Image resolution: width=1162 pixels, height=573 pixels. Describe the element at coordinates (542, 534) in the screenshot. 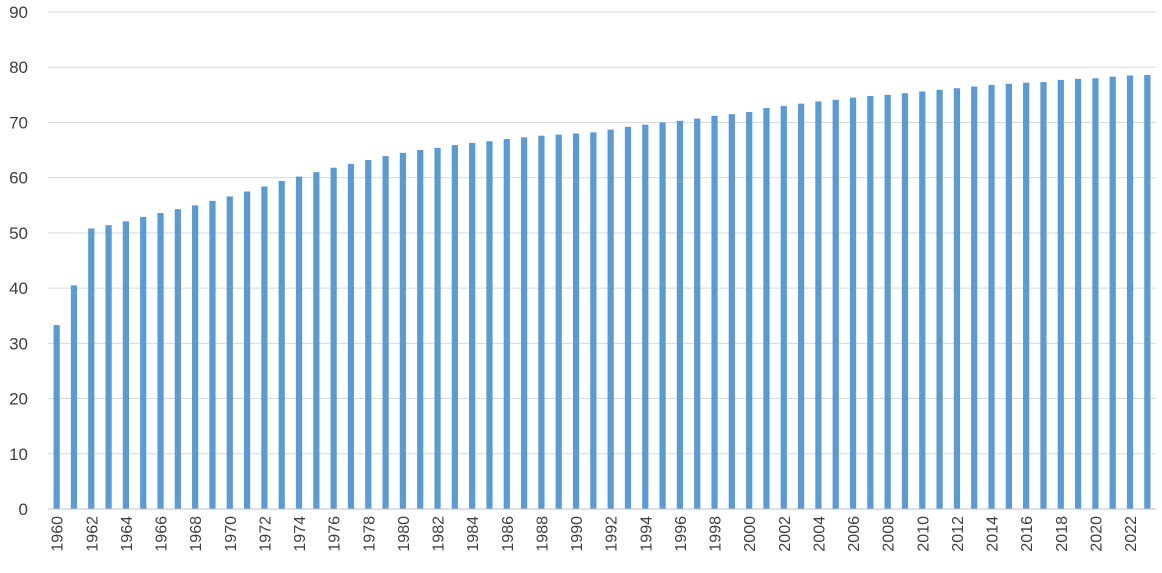

I see `x-tick-label: 1988` at that location.